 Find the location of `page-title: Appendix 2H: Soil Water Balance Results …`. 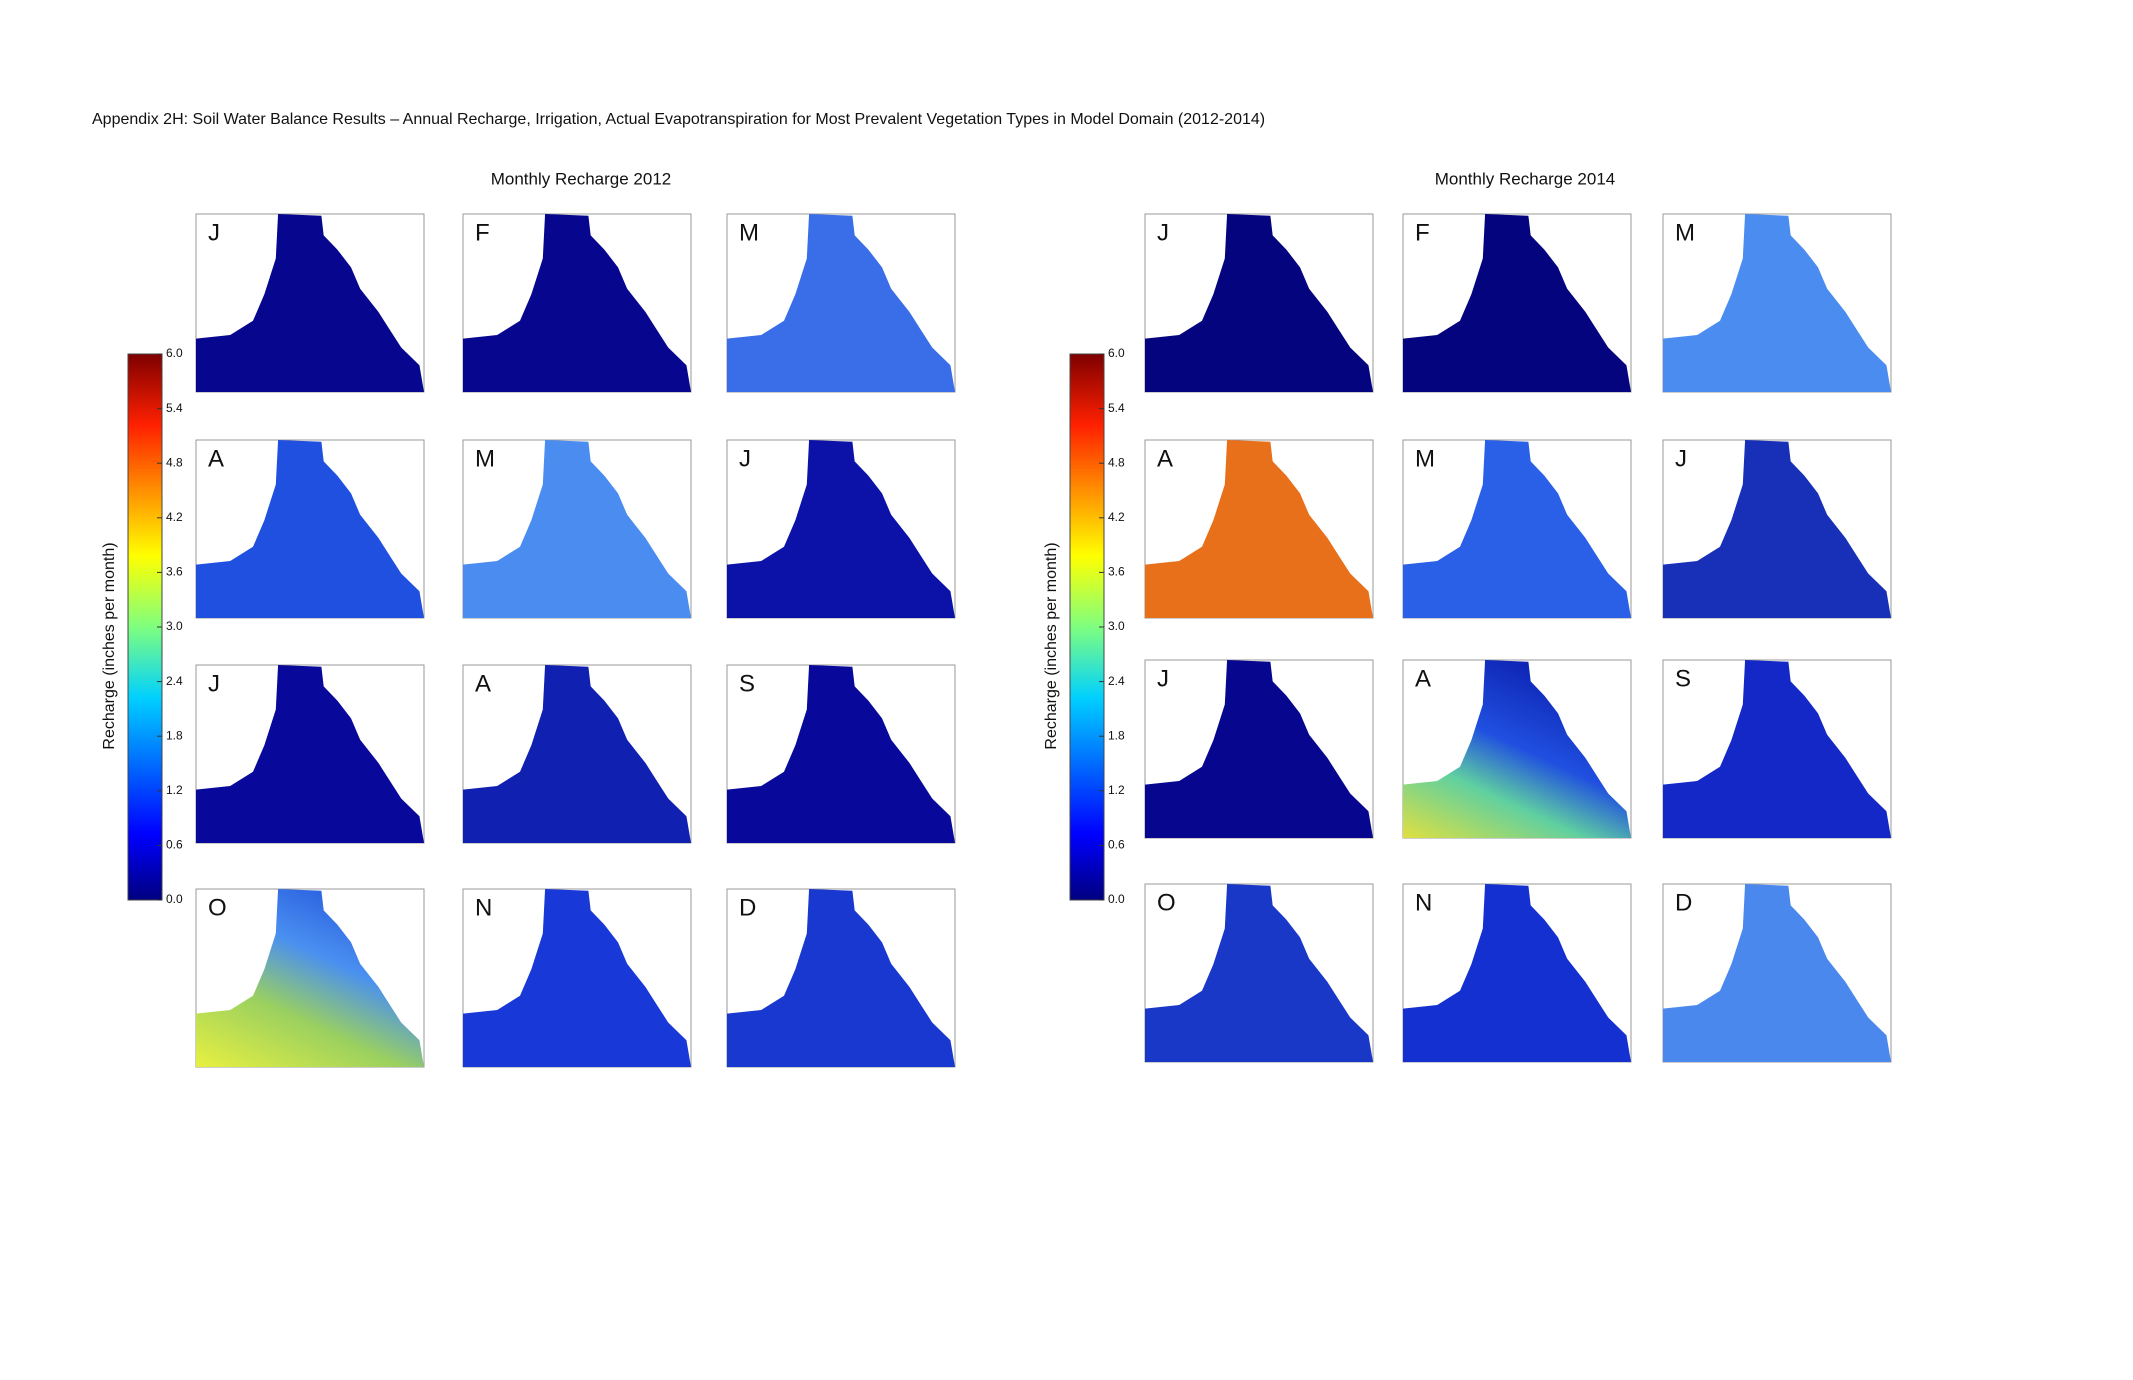

page-title: Appendix 2H: Soil Water Balance Results … is located at coordinates (678, 119).